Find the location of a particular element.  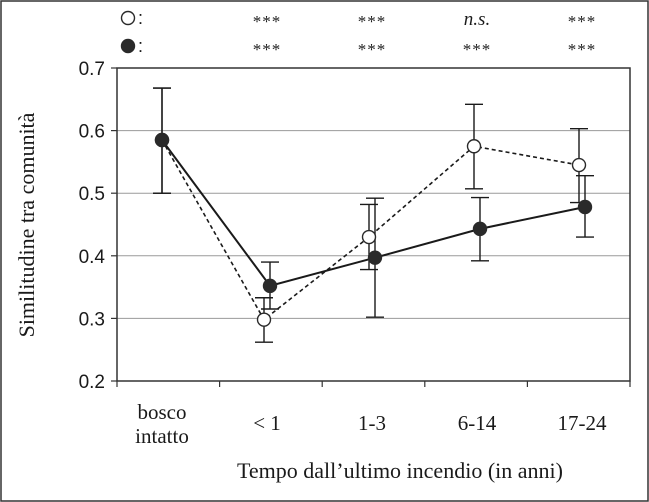

significance-mark-1-3: *** is located at coordinates (477, 49).